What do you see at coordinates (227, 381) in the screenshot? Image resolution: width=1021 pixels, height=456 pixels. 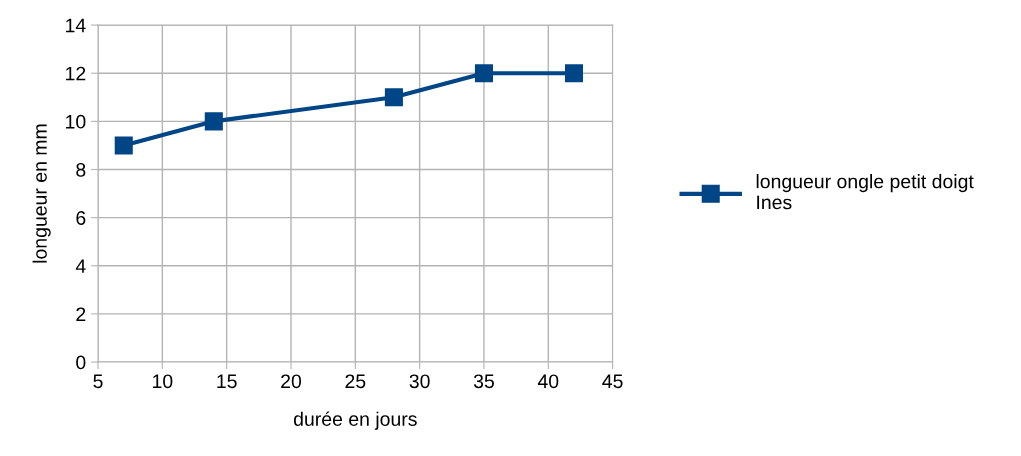 I see `x-tick-label: 15` at bounding box center [227, 381].